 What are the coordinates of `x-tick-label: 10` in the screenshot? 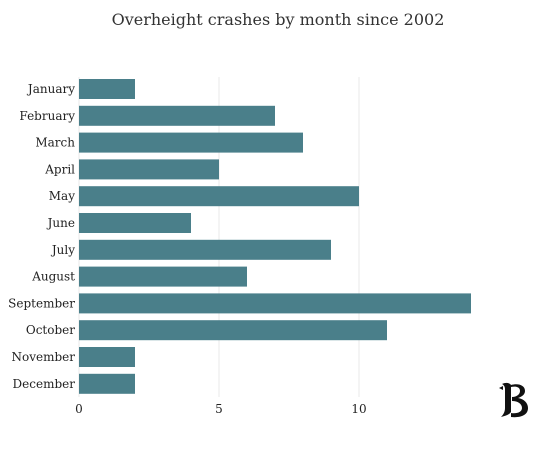 It's located at (358, 409).